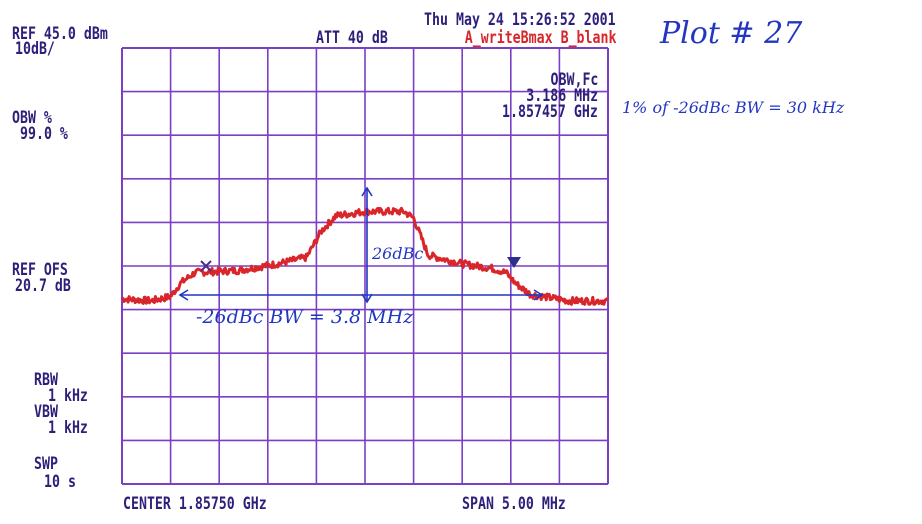  Describe the element at coordinates (731, 33) in the screenshot. I see `plot-number-note: Plot # 27` at that location.